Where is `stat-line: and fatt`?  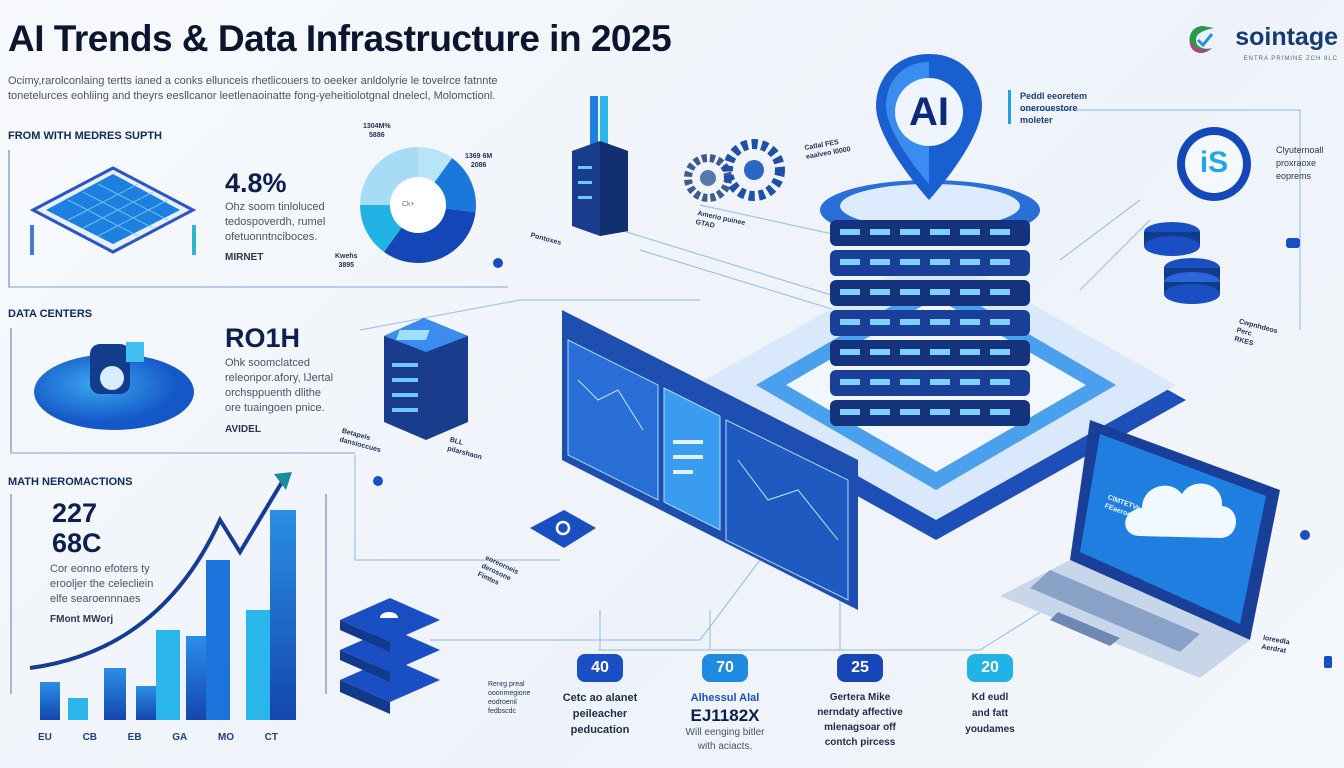
stat-line: and fatt is located at coordinates (990, 713).